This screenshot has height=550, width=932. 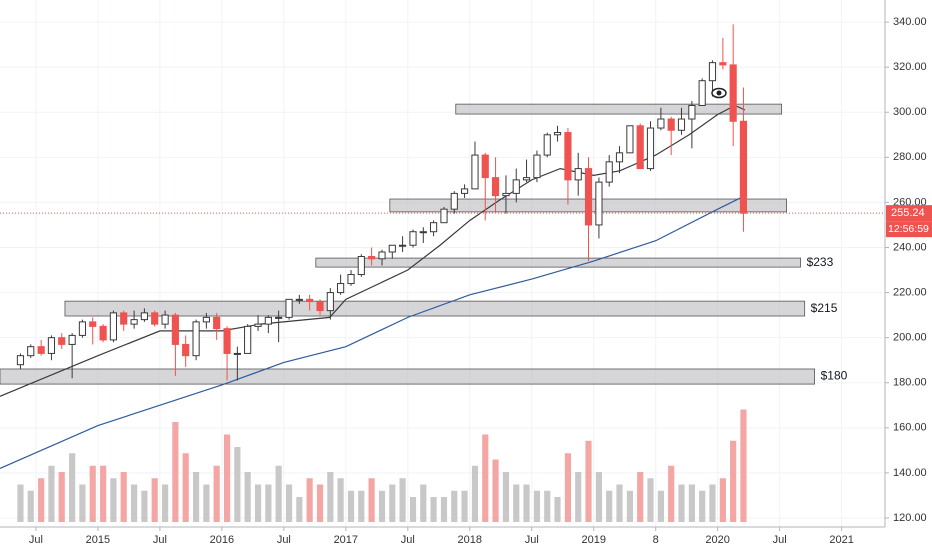 What do you see at coordinates (470, 540) in the screenshot?
I see `x-tick-label: 2018` at bounding box center [470, 540].